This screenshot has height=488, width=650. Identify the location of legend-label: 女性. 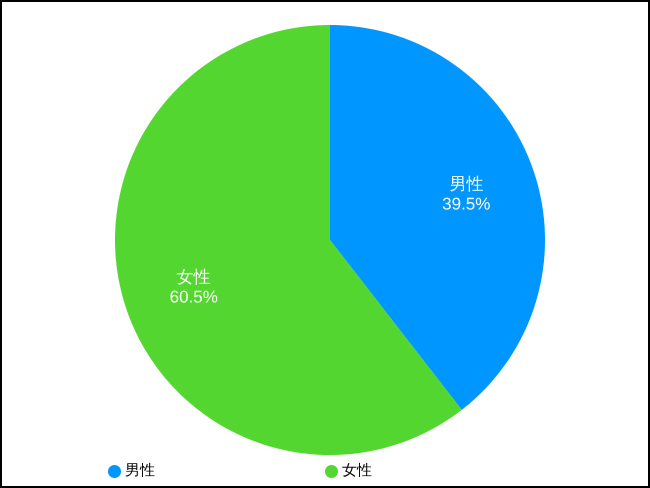
(357, 470).